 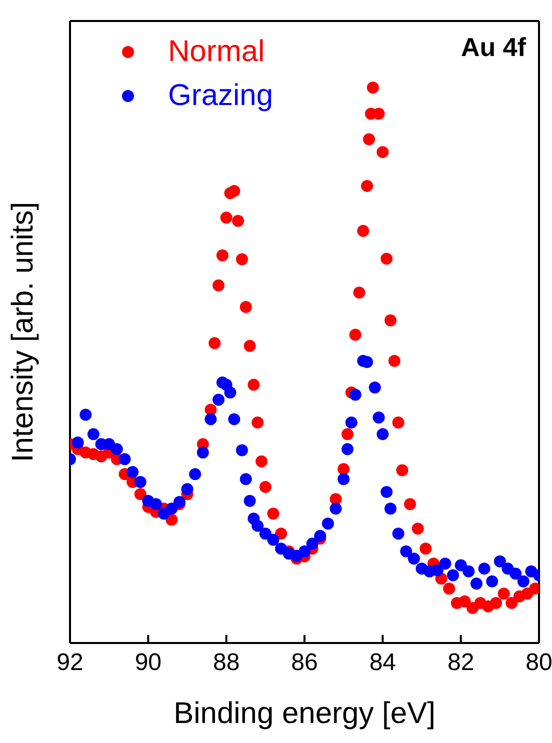 I want to click on x-tick-label: 82, so click(x=460, y=662).